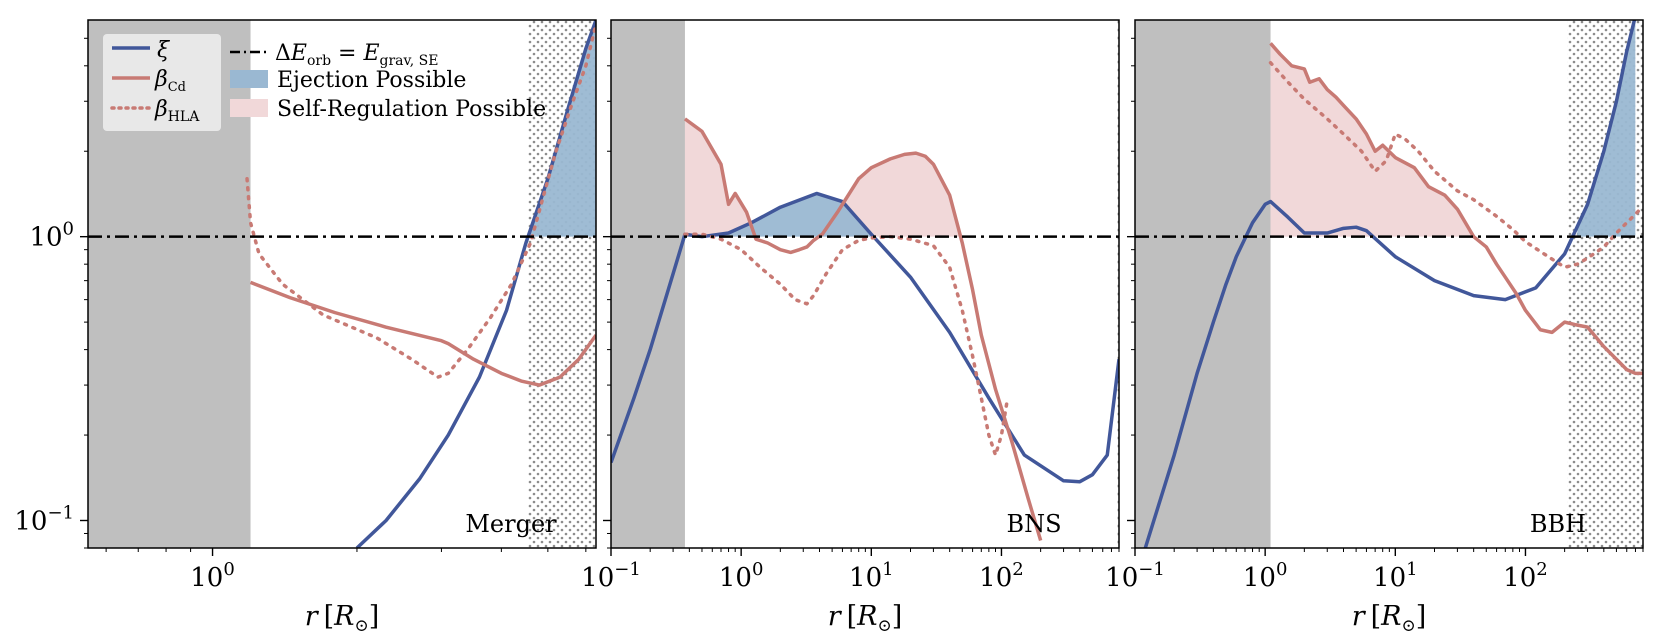 The width and height of the screenshot is (1662, 633). I want to click on ejection-region, so click(1606, 128).